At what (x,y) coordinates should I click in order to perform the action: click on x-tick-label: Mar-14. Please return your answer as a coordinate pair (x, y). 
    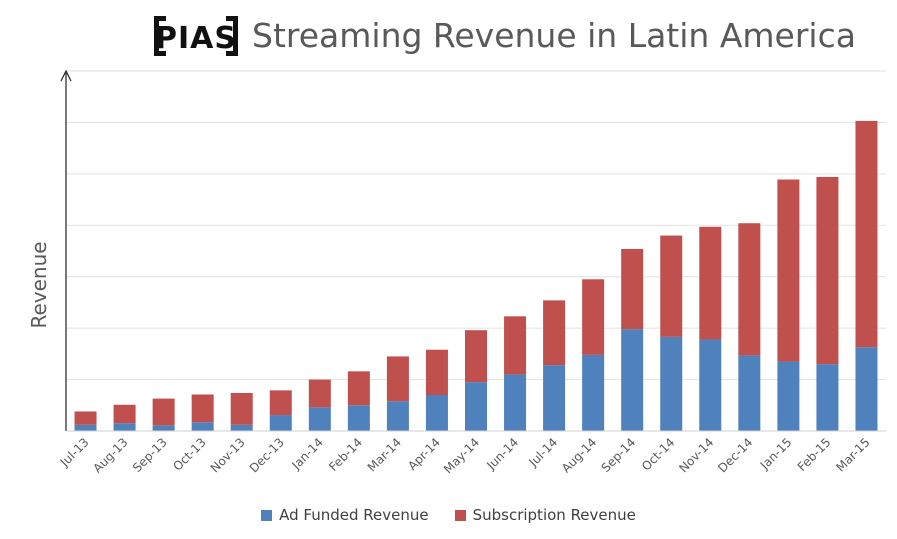
    Looking at the image, I should click on (384, 454).